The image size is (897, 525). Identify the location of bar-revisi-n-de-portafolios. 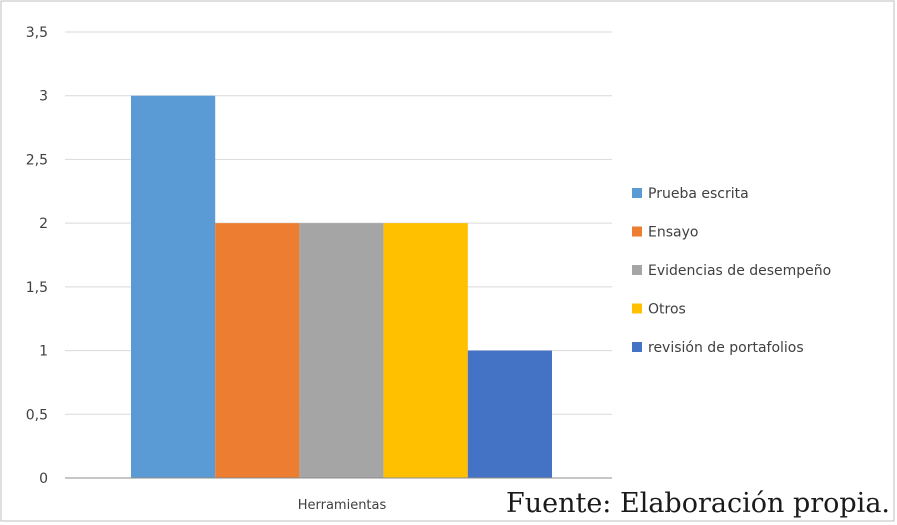
(509, 414).